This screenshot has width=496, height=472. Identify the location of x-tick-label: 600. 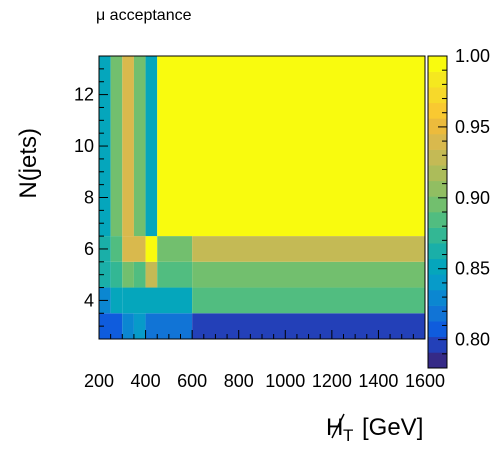
(192, 381).